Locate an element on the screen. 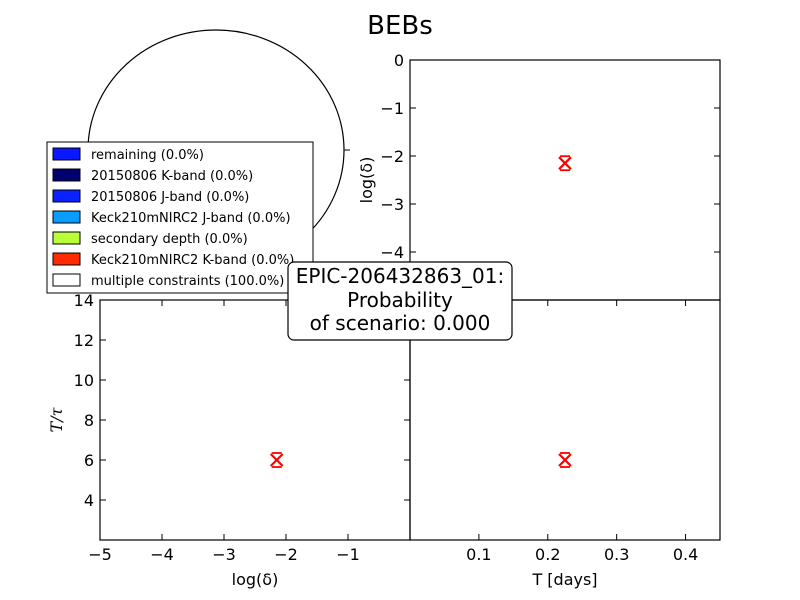 The image size is (800, 600). legend-label: 20150806 J-band (0.0%) is located at coordinates (170, 197).